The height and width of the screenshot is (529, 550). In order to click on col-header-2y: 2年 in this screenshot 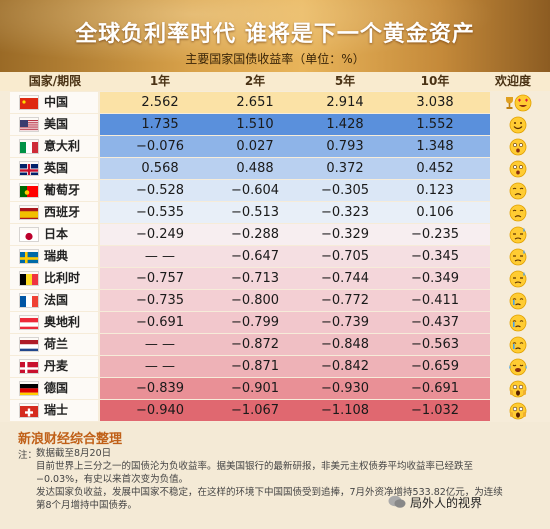, I will do `click(255, 81)`.